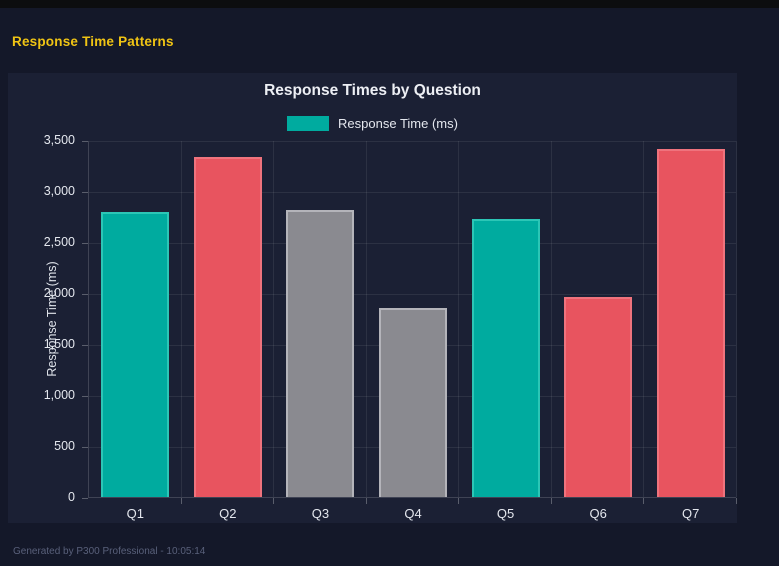 Image resolution: width=779 pixels, height=566 pixels. What do you see at coordinates (398, 123) in the screenshot?
I see `legend-label: Response Time (ms)` at bounding box center [398, 123].